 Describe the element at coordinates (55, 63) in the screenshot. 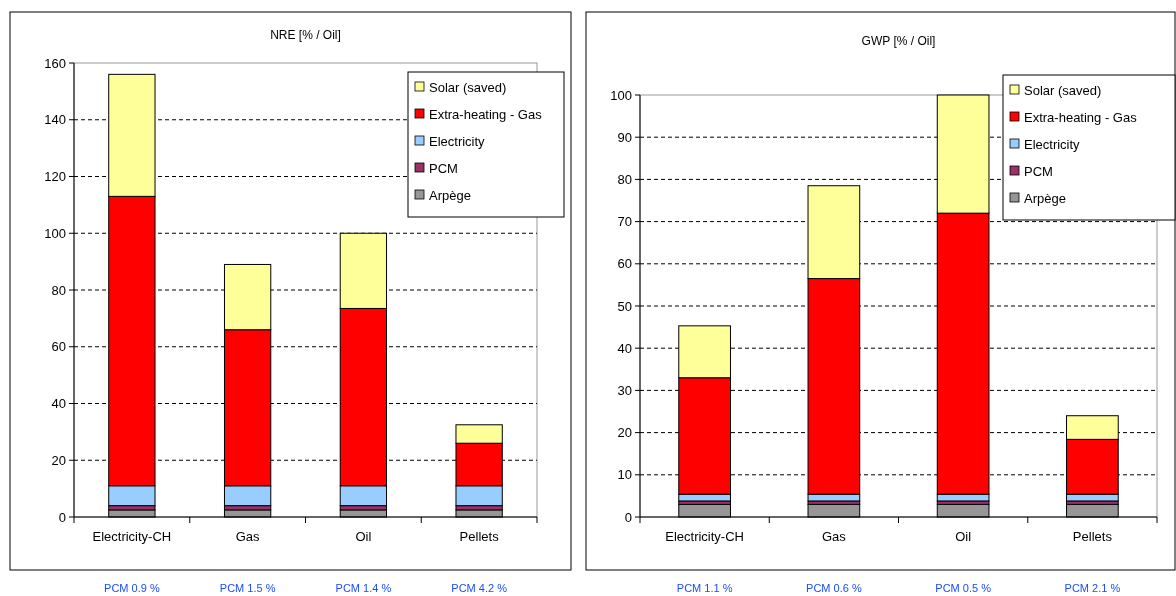

I see `y-tick-label: 160` at that location.